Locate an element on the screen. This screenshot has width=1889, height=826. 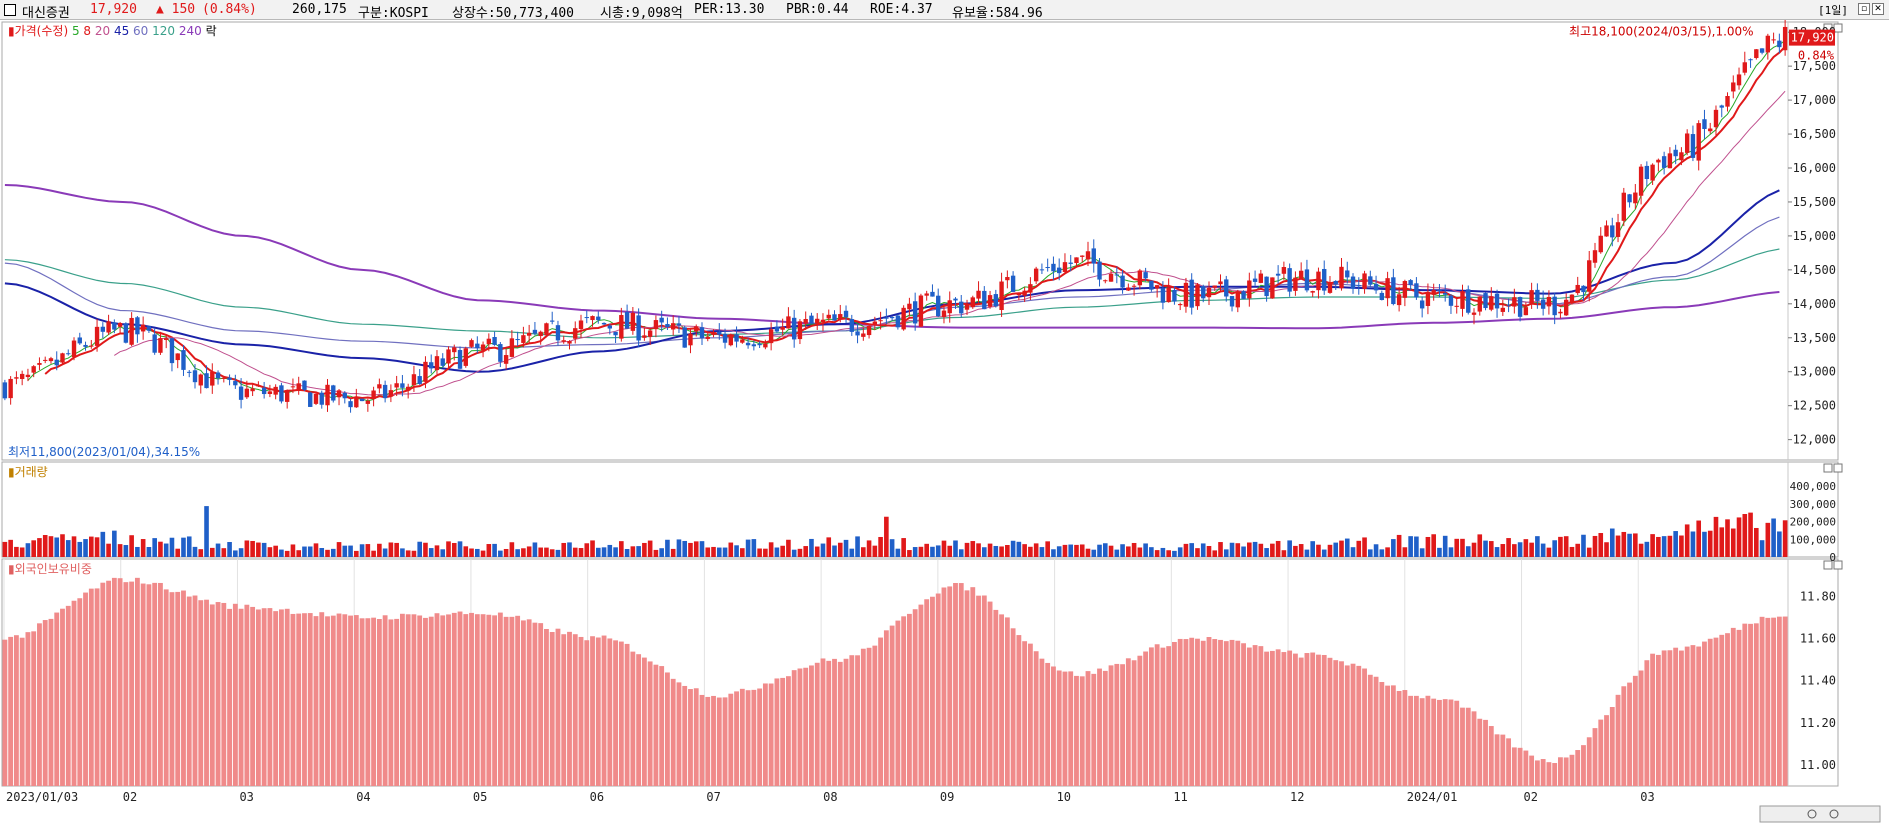
current-price-tag is located at coordinates (1812, 37).